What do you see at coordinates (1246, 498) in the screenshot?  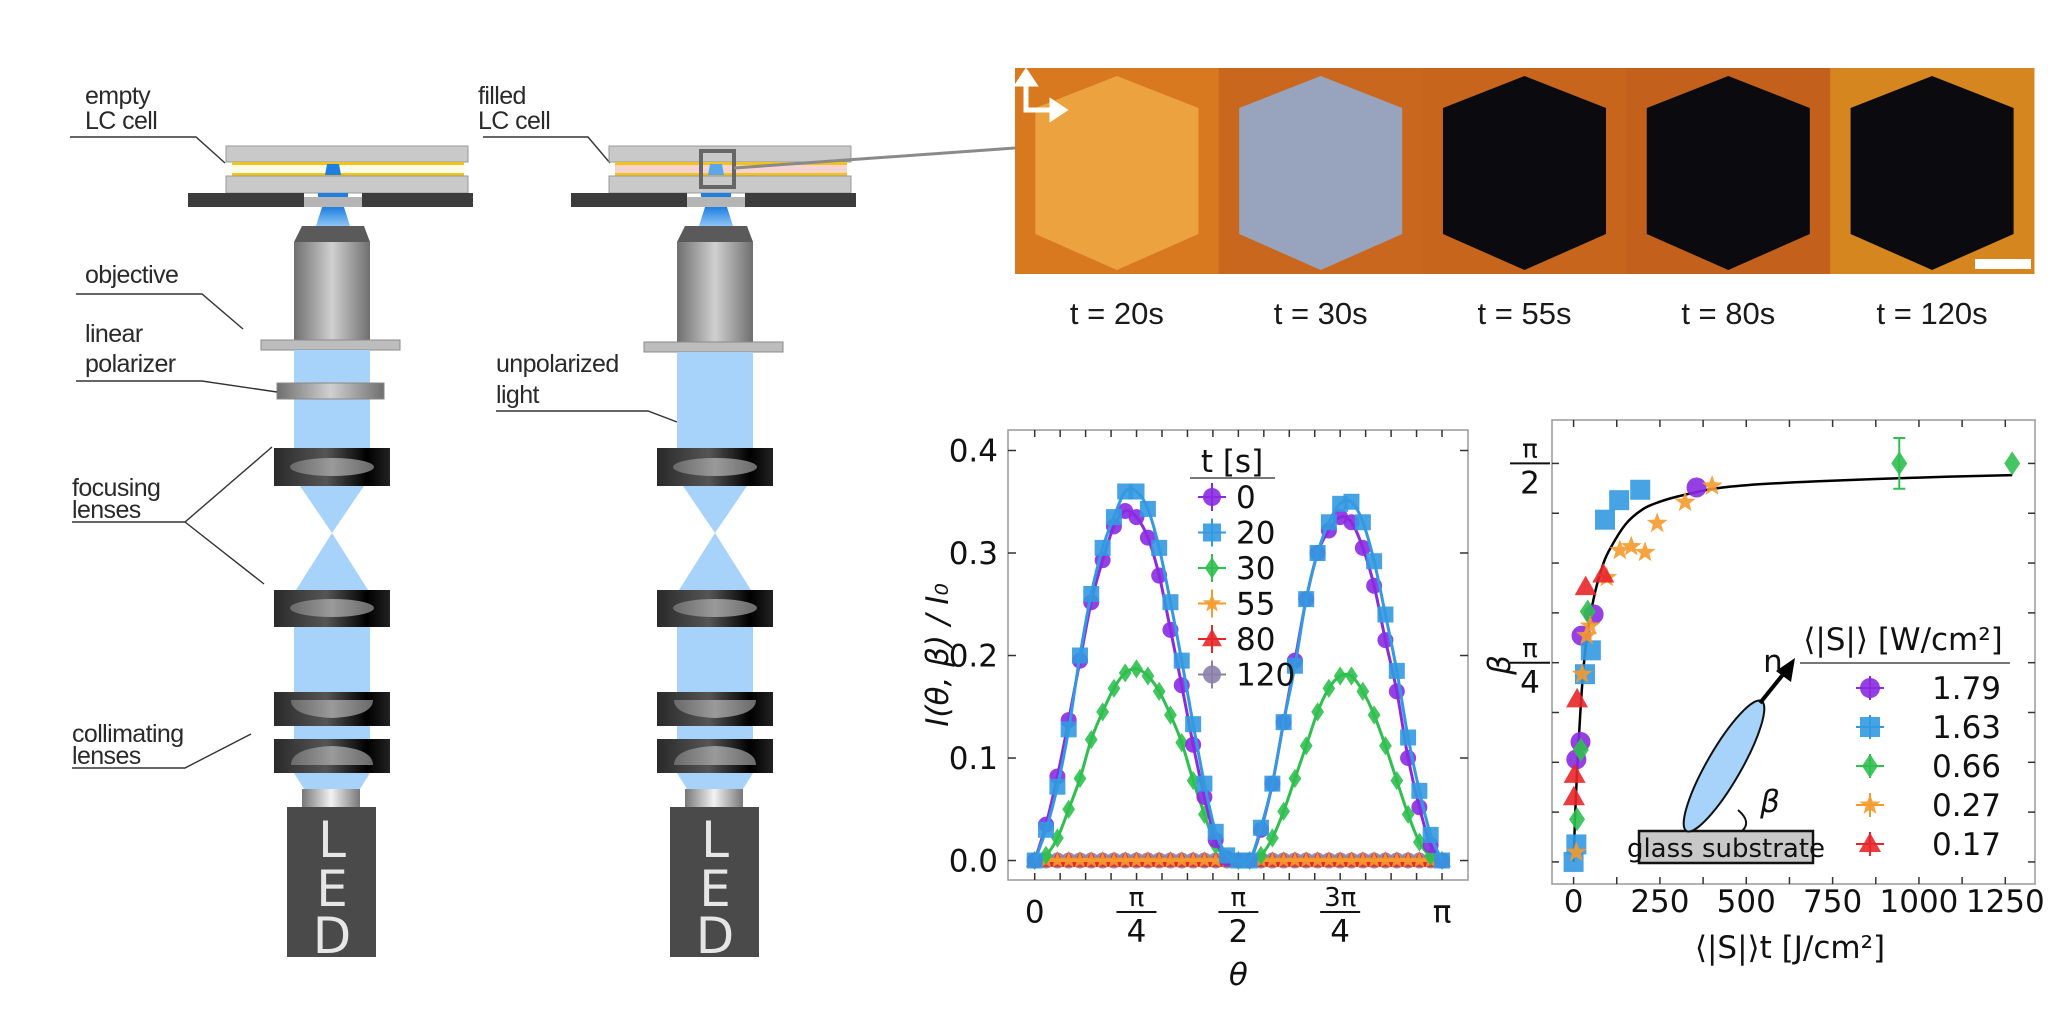 I see `legend-label: 0` at bounding box center [1246, 498].